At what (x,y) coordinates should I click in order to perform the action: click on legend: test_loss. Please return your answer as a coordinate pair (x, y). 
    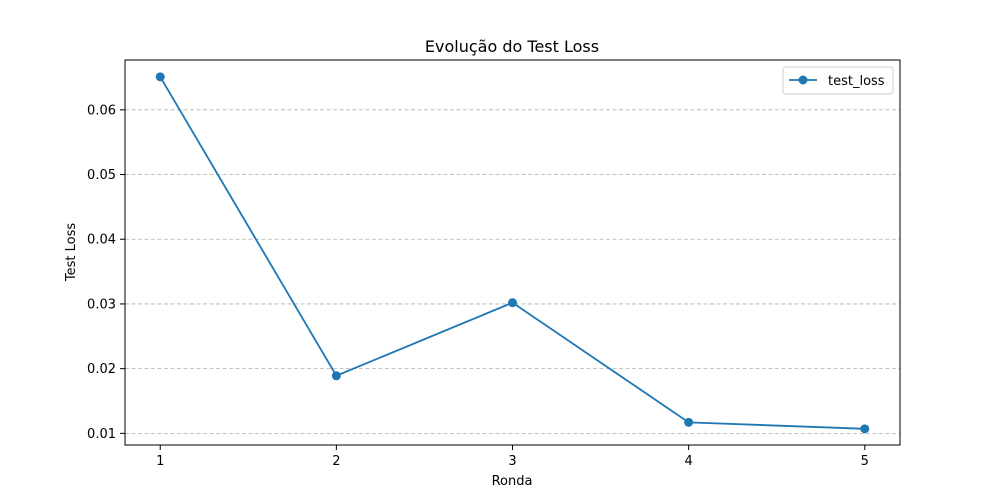
    Looking at the image, I should click on (838, 80).